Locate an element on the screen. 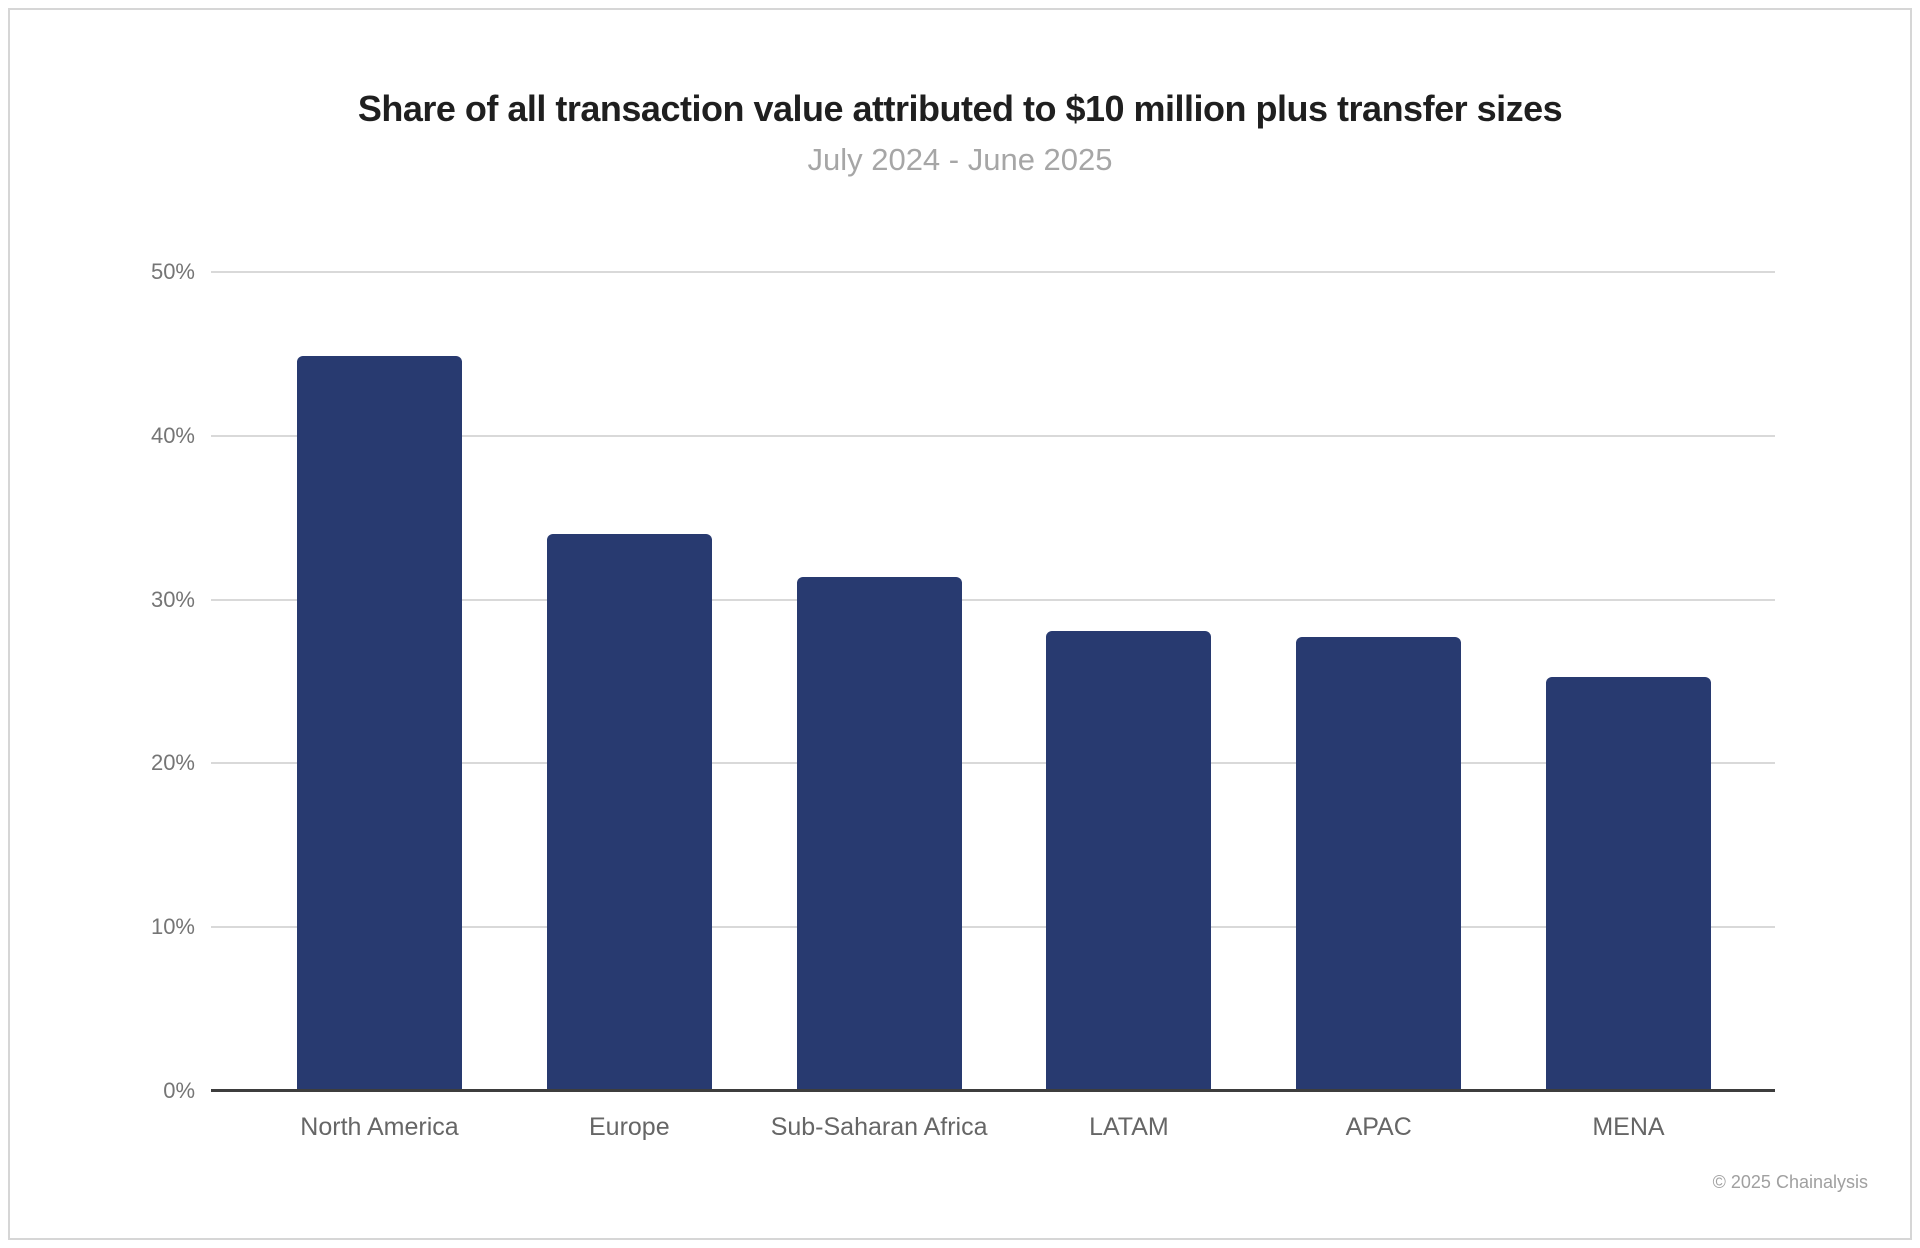 This screenshot has height=1248, width=1920. x-label-mena: MENA is located at coordinates (1628, 1127).